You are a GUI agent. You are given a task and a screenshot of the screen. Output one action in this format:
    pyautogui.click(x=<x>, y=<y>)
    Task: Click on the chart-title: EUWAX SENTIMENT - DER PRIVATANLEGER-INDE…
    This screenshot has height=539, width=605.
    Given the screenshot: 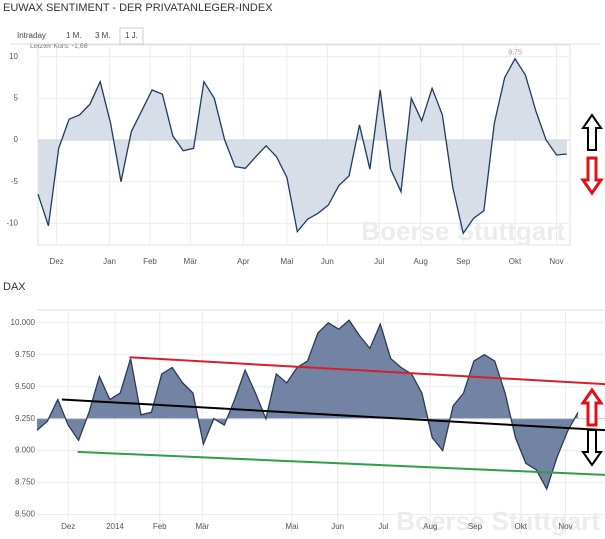 What is the action you would take?
    pyautogui.click(x=138, y=8)
    